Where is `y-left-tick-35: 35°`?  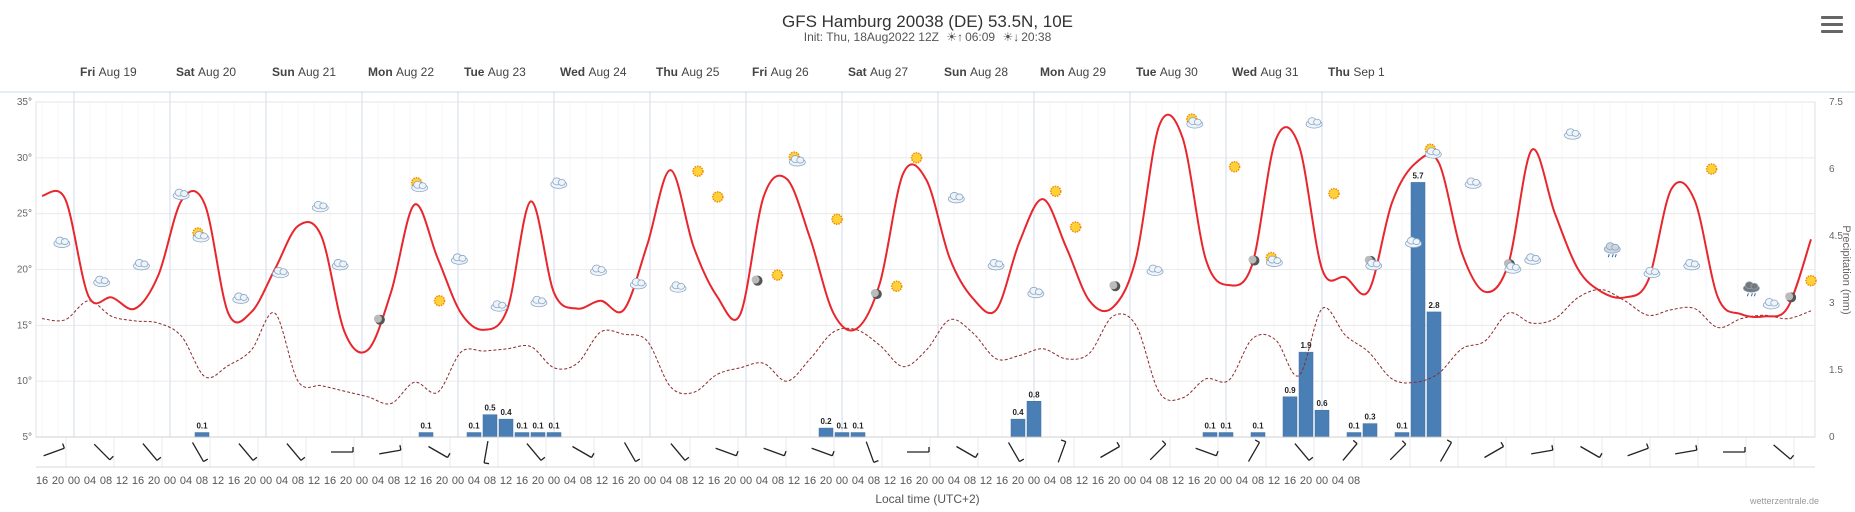 y-left-tick-35: 35° is located at coordinates (24, 102).